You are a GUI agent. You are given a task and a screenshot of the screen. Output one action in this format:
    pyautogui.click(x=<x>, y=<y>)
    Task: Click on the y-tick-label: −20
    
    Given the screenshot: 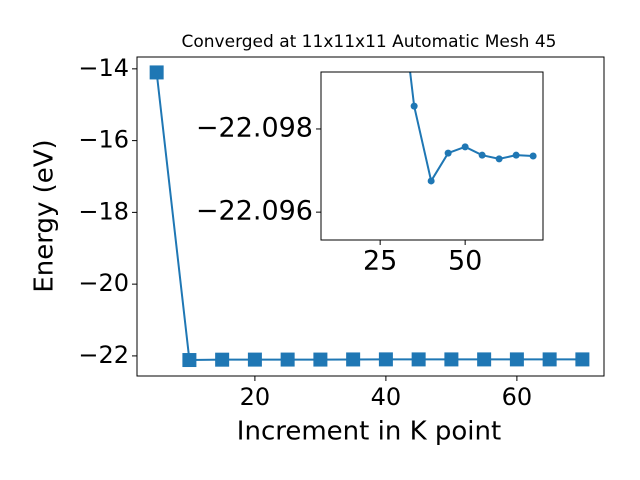 What is the action you would take?
    pyautogui.click(x=103, y=283)
    